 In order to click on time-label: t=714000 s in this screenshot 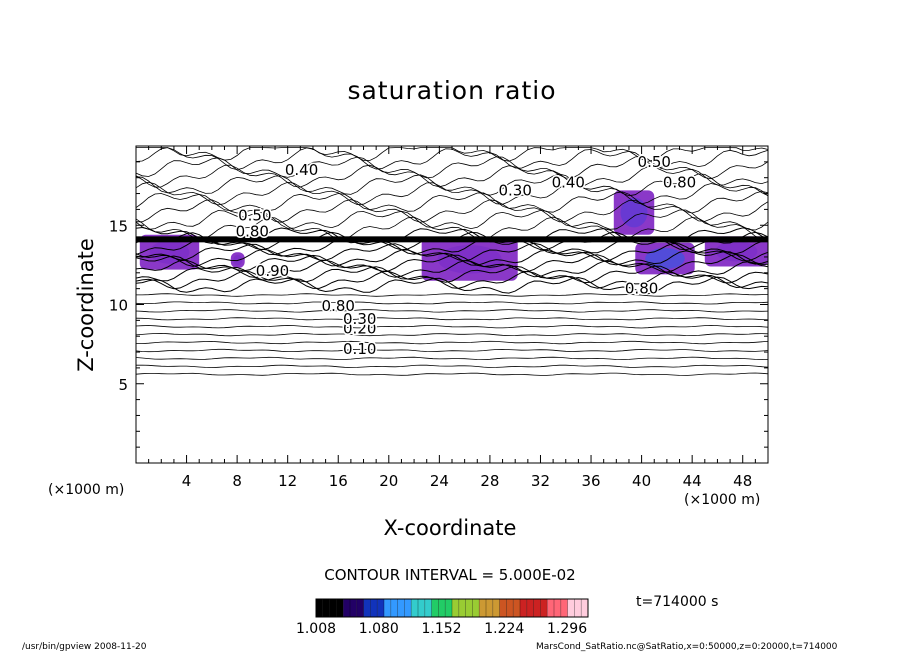, I will do `click(677, 602)`.